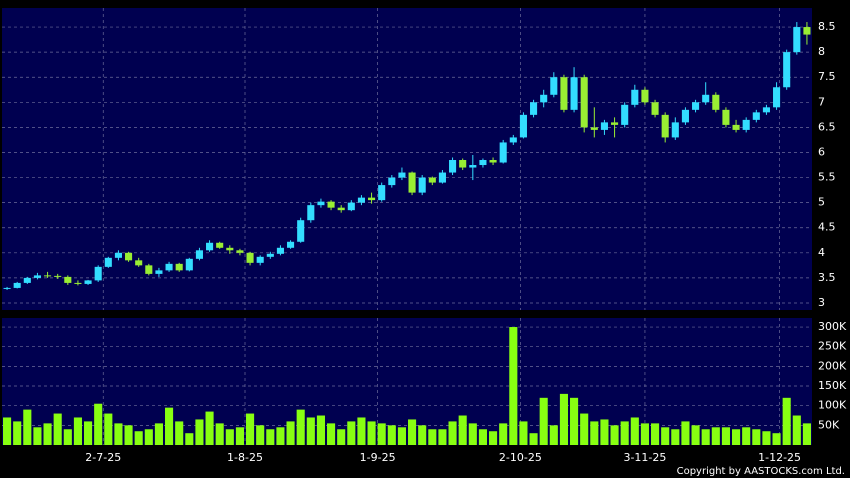 The height and width of the screenshot is (478, 850). Describe the element at coordinates (832, 346) in the screenshot. I see `y-tick-label: 250K` at that location.